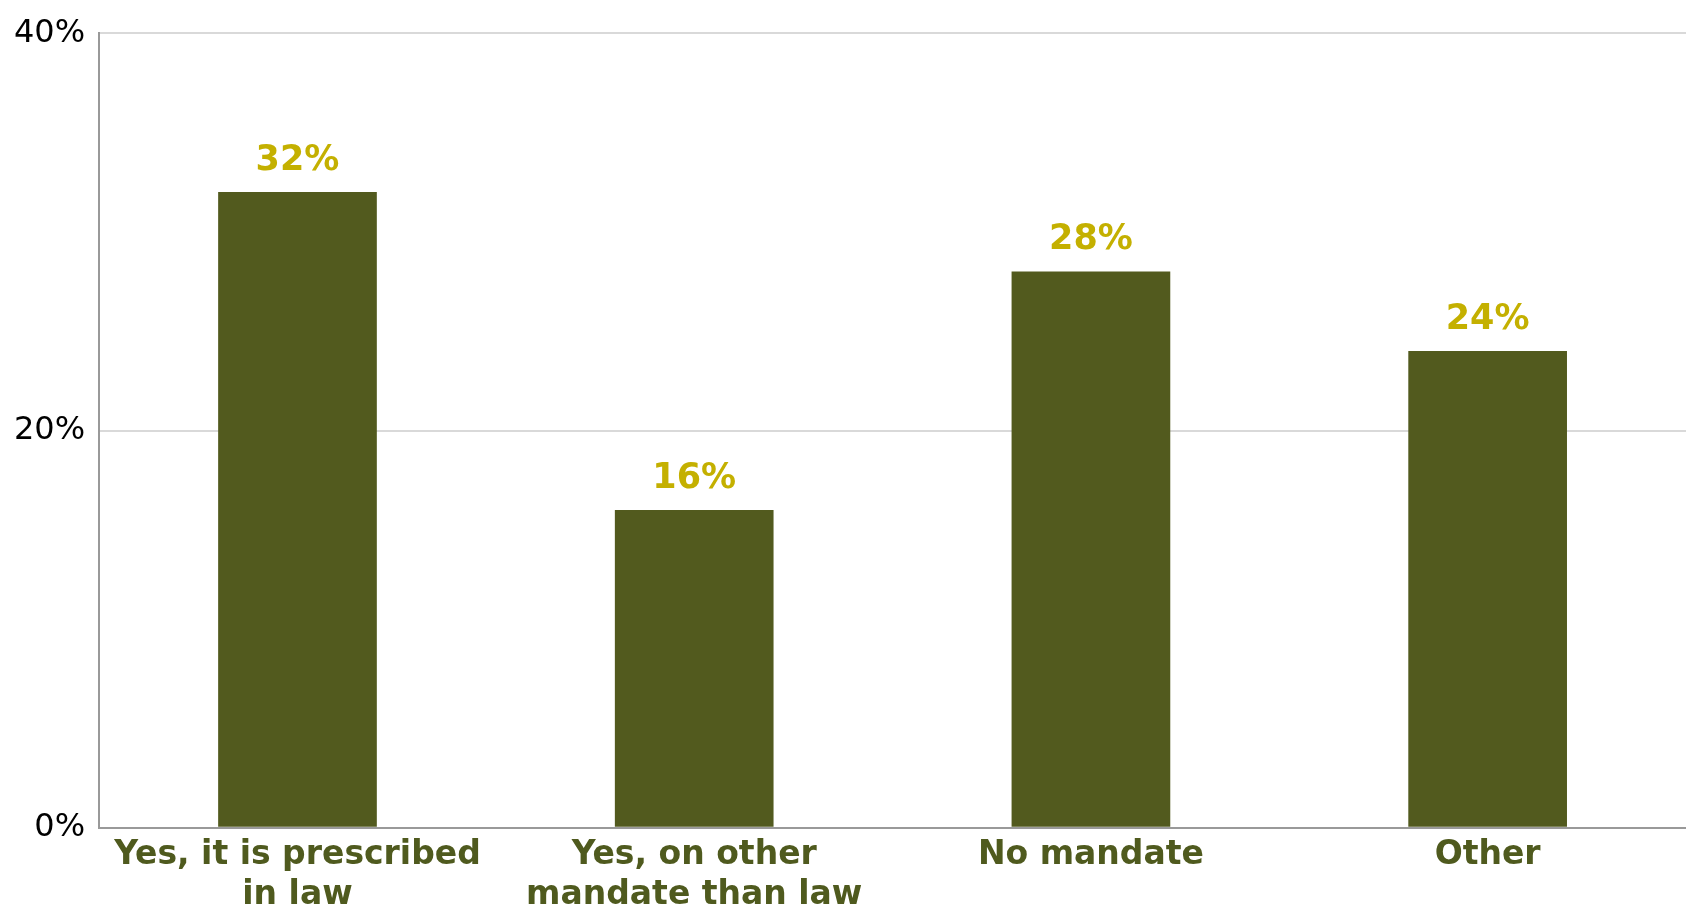 The image size is (1686, 923). What do you see at coordinates (1487, 316) in the screenshot?
I see `data-label: 24%` at bounding box center [1487, 316].